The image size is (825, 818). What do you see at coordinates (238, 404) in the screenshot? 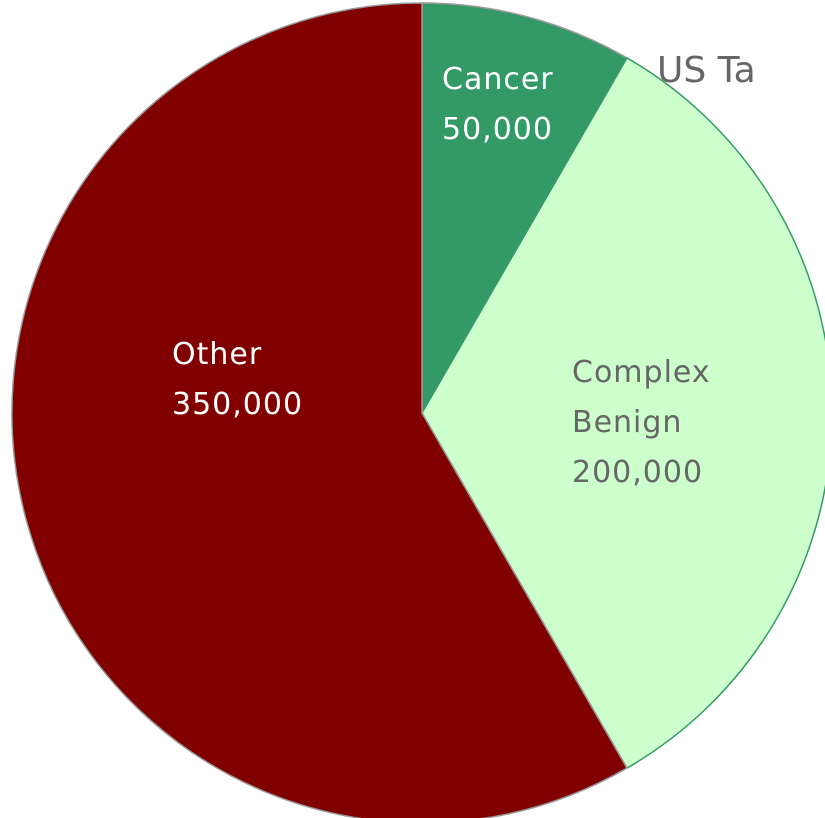
I see `slice-value: 350,000` at bounding box center [238, 404].